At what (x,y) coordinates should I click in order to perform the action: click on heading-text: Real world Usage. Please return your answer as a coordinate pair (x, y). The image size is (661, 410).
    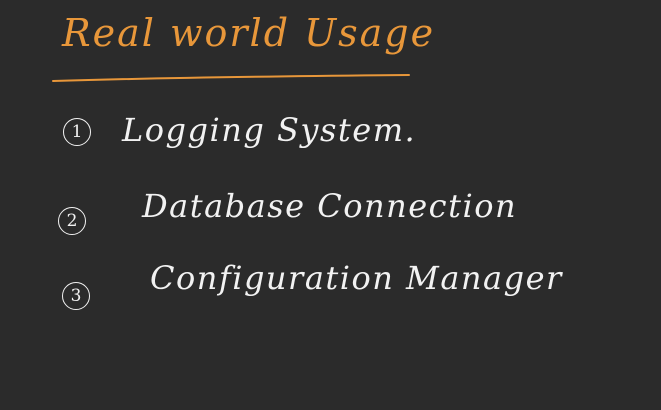
    Looking at the image, I should click on (249, 33).